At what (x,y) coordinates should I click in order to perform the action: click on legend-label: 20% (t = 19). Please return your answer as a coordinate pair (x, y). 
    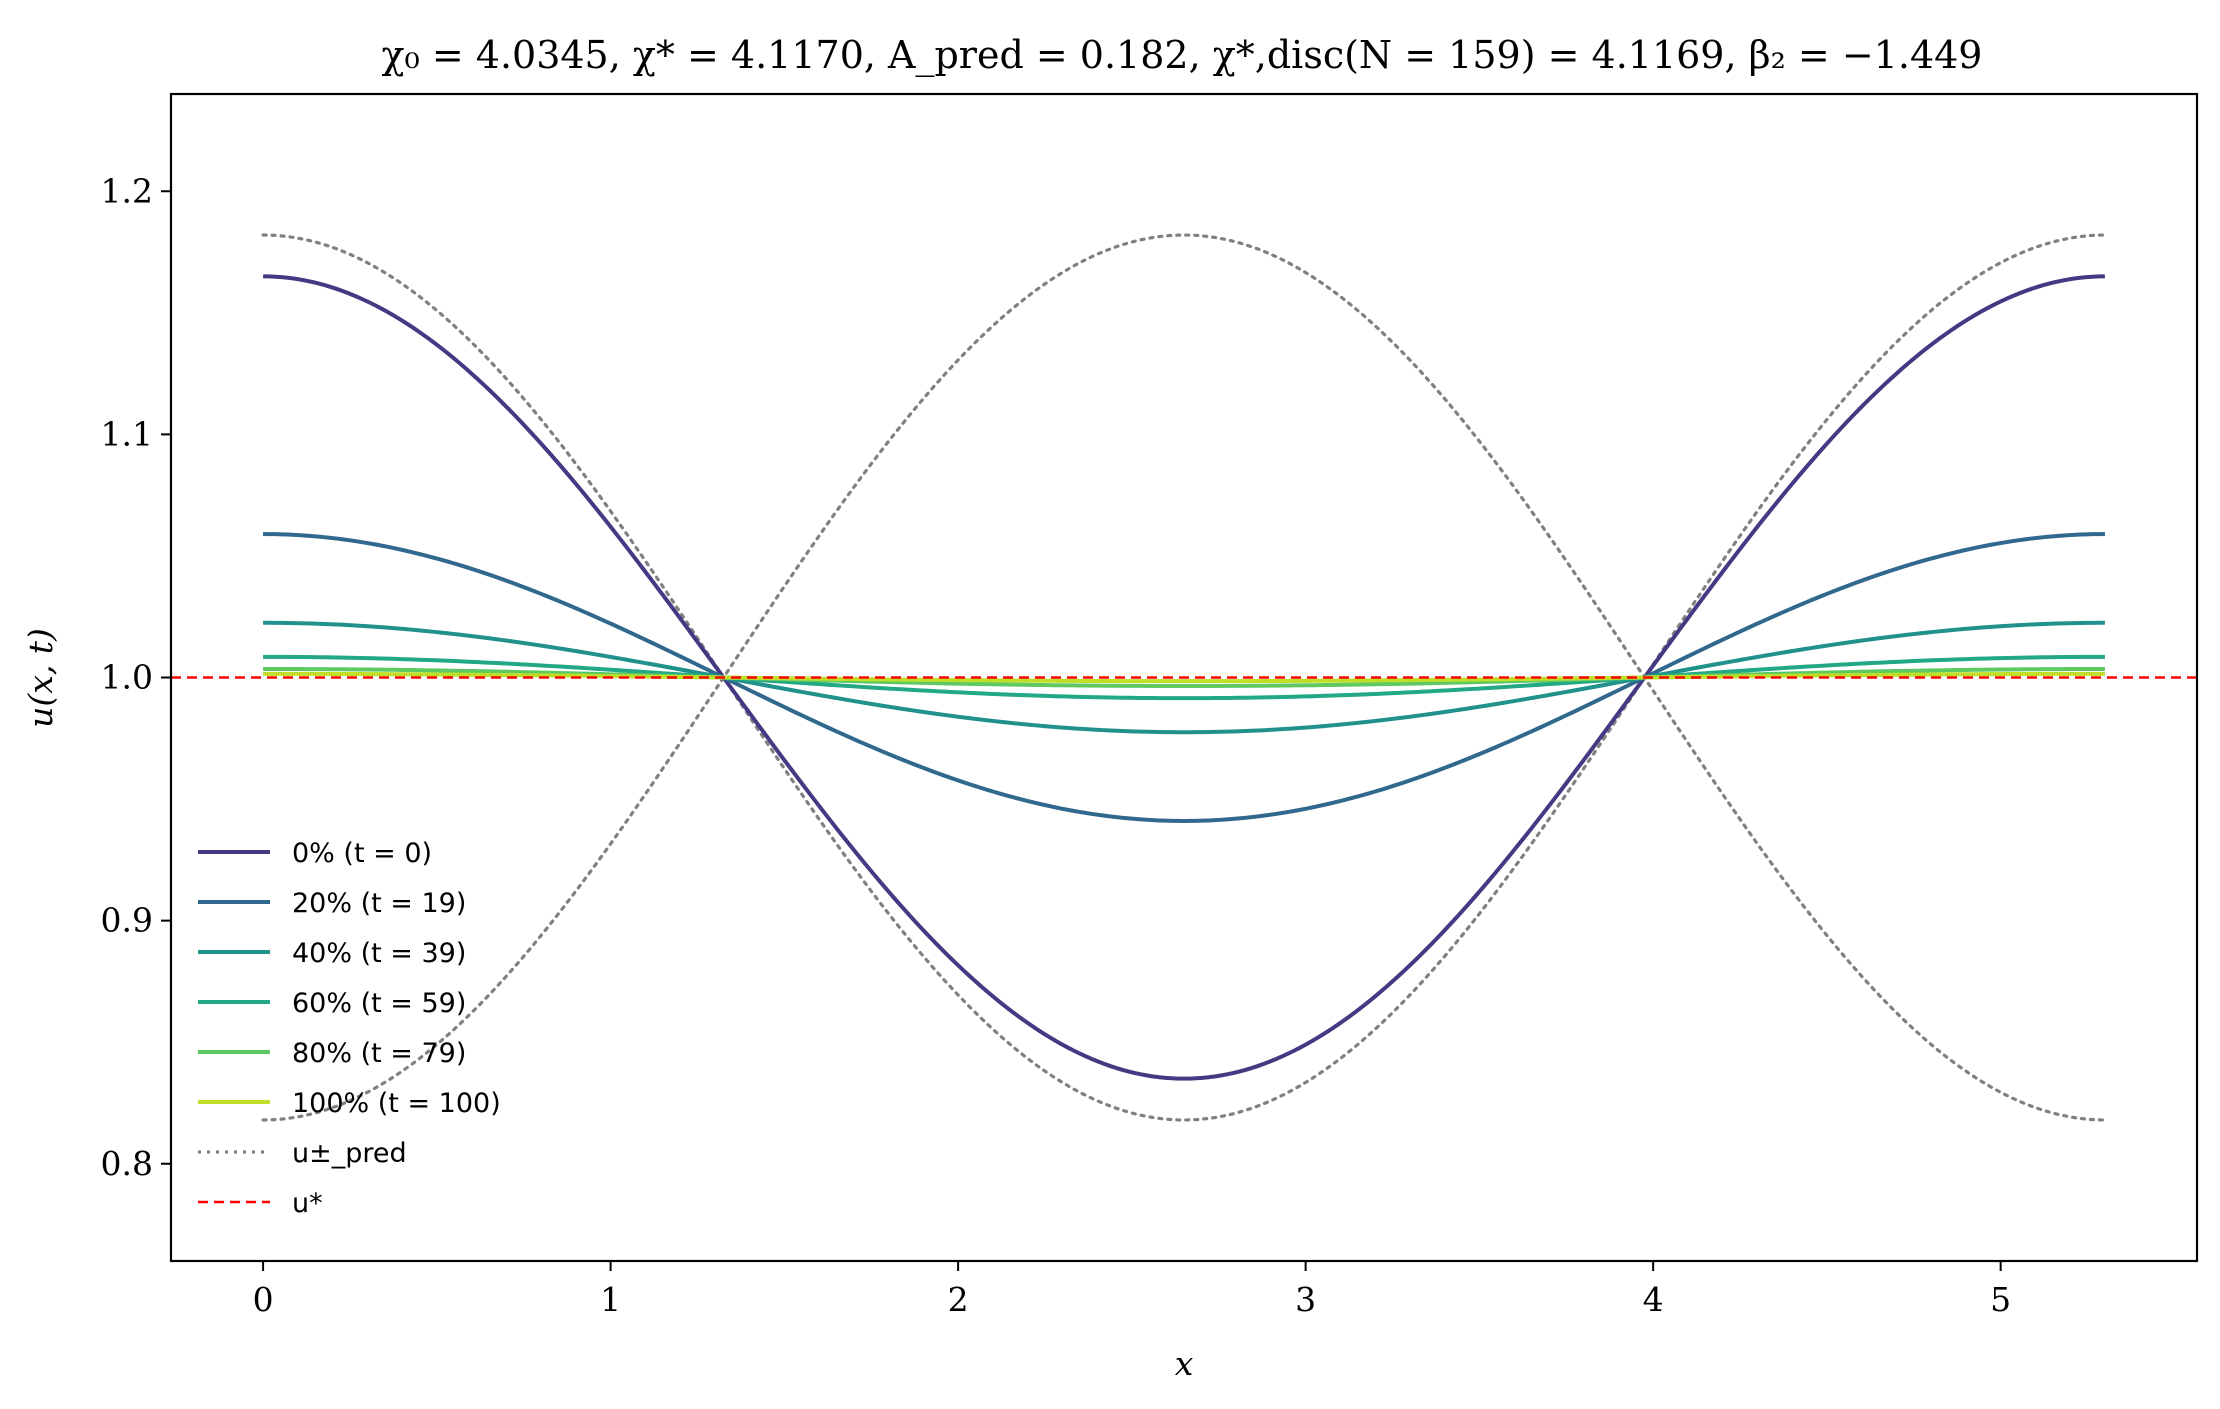
    Looking at the image, I should click on (379, 903).